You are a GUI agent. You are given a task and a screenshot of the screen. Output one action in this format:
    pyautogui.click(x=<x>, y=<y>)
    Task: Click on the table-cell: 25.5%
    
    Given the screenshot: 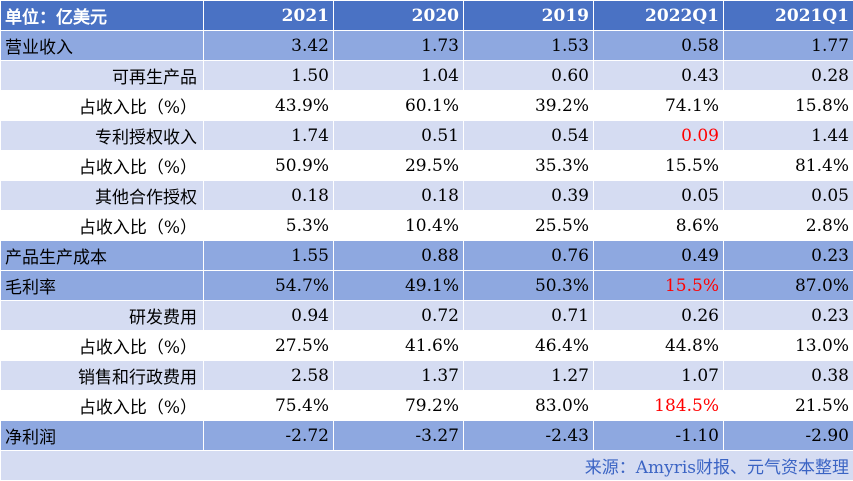 What is the action you would take?
    pyautogui.click(x=529, y=226)
    